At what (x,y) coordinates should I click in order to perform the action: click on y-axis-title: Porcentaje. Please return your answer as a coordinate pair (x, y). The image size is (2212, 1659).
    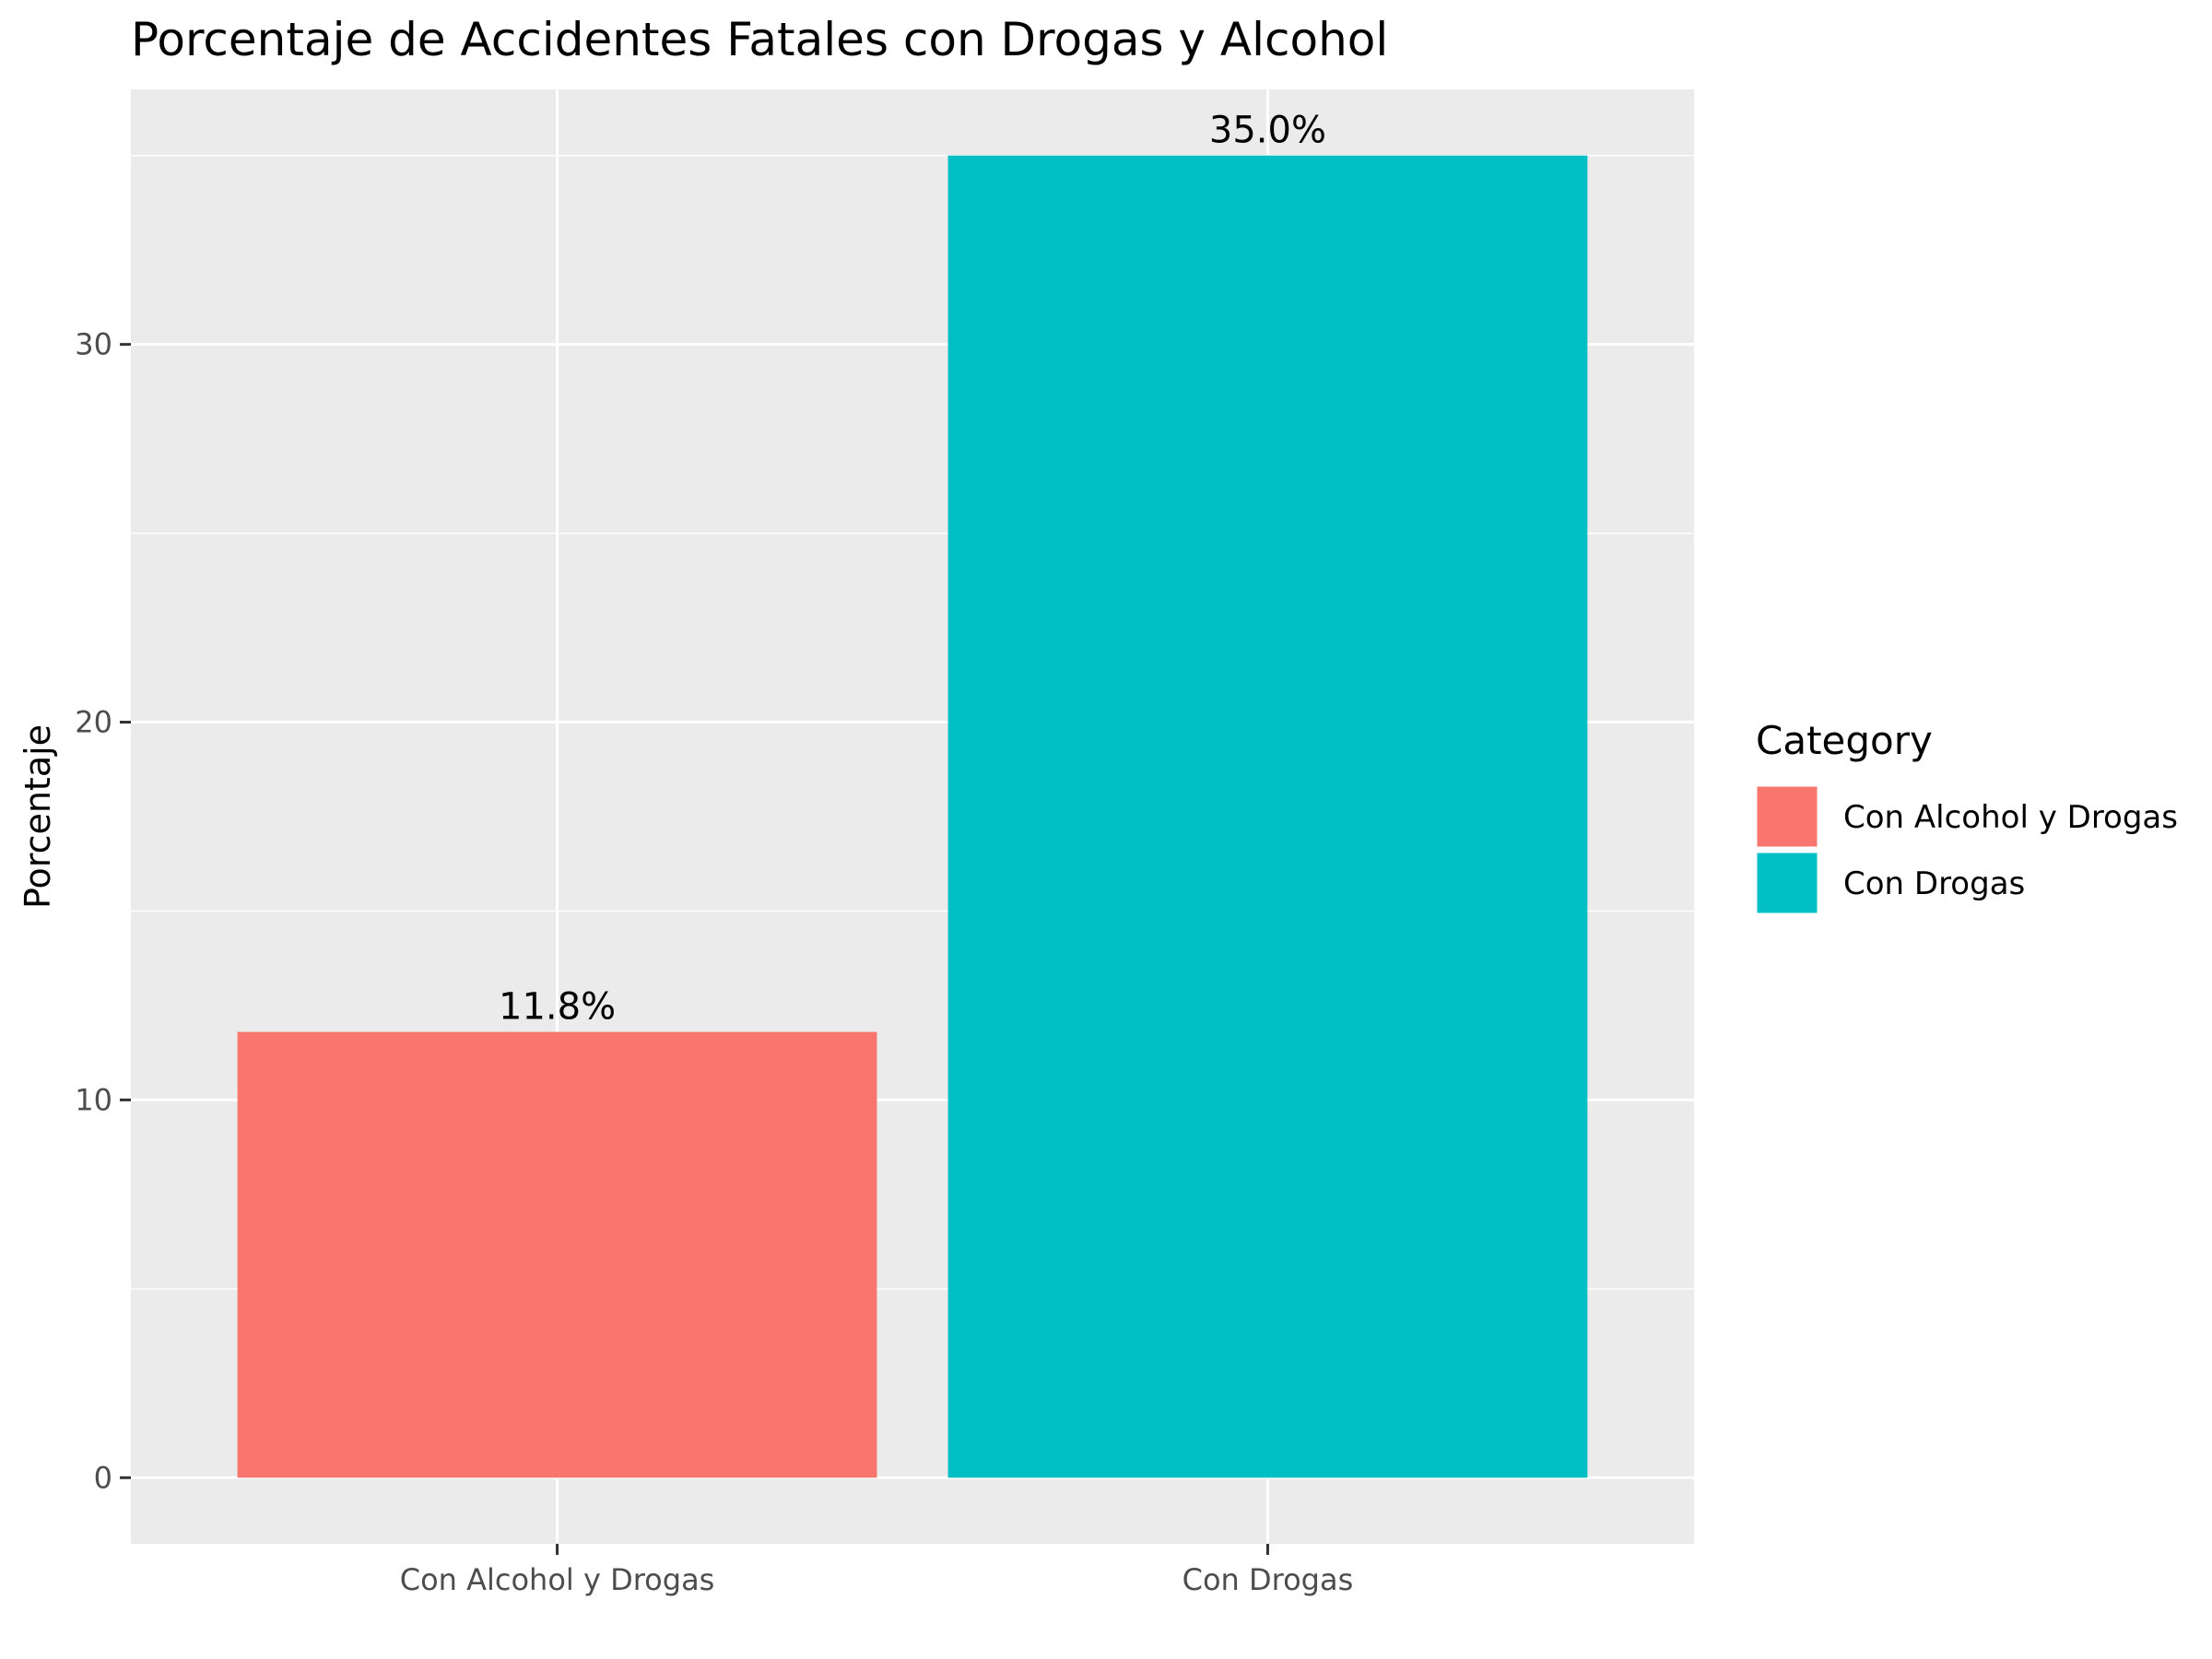
    Looking at the image, I should click on (38, 816).